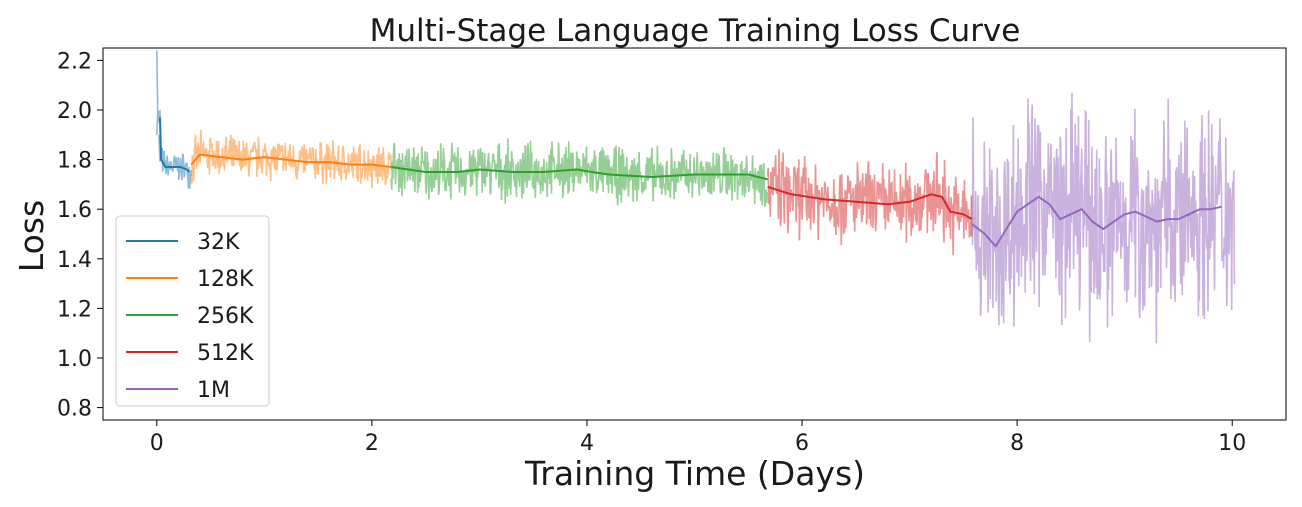  Describe the element at coordinates (698, 438) in the screenshot. I see `x-axis: 0 2 4 6 8 10` at that location.